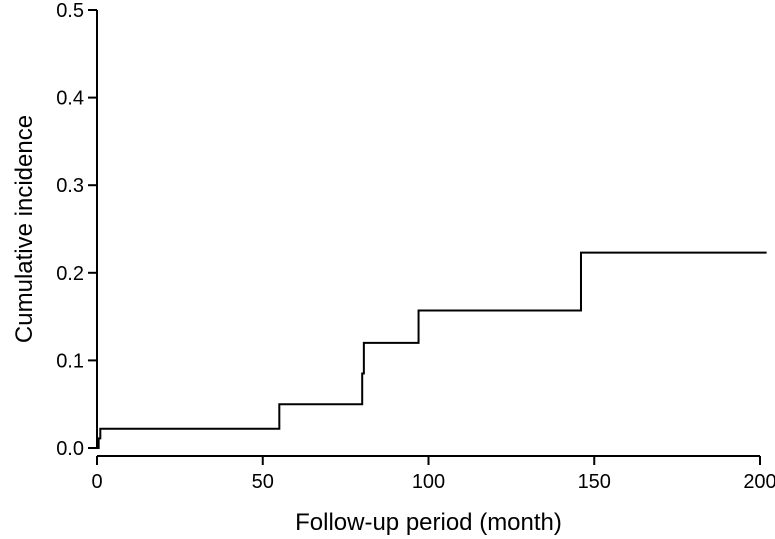 The image size is (775, 539). I want to click on y-tick-label: 0.0, so click(70, 449).